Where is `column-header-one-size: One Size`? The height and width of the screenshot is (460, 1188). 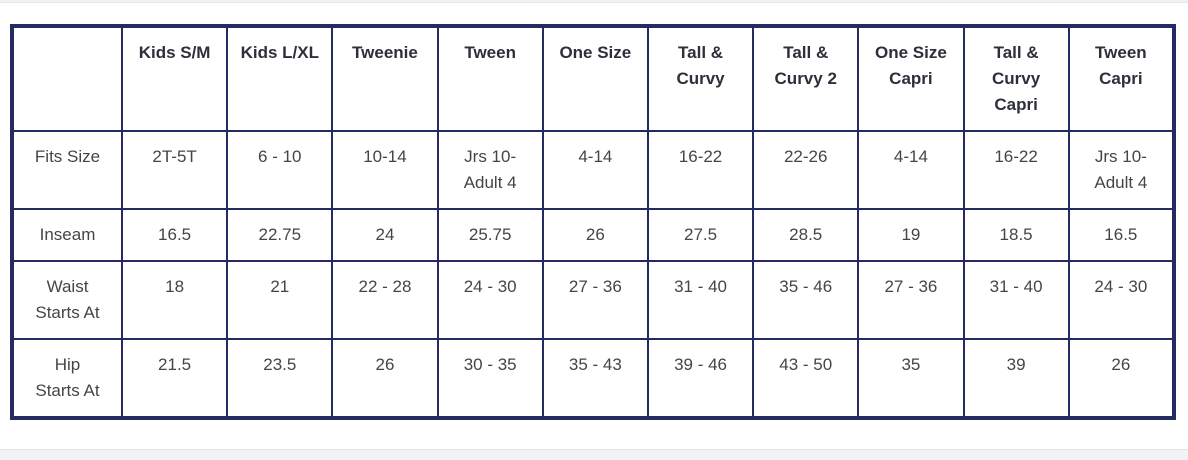
column-header-one-size: One Size is located at coordinates (595, 78).